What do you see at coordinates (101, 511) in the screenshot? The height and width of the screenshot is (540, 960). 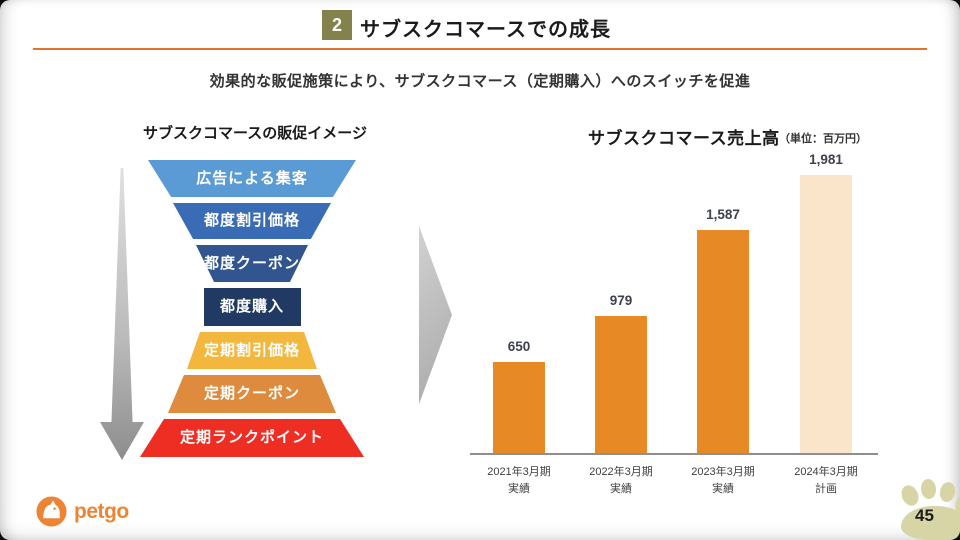 I see `logo-text: petgo` at bounding box center [101, 511].